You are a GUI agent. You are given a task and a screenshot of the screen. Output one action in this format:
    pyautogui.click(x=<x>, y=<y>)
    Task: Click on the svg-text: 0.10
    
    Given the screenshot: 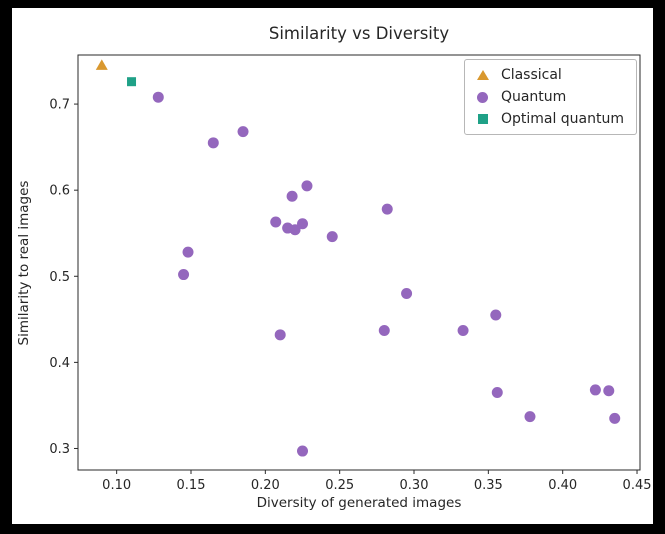 What is the action you would take?
    pyautogui.click(x=116, y=485)
    